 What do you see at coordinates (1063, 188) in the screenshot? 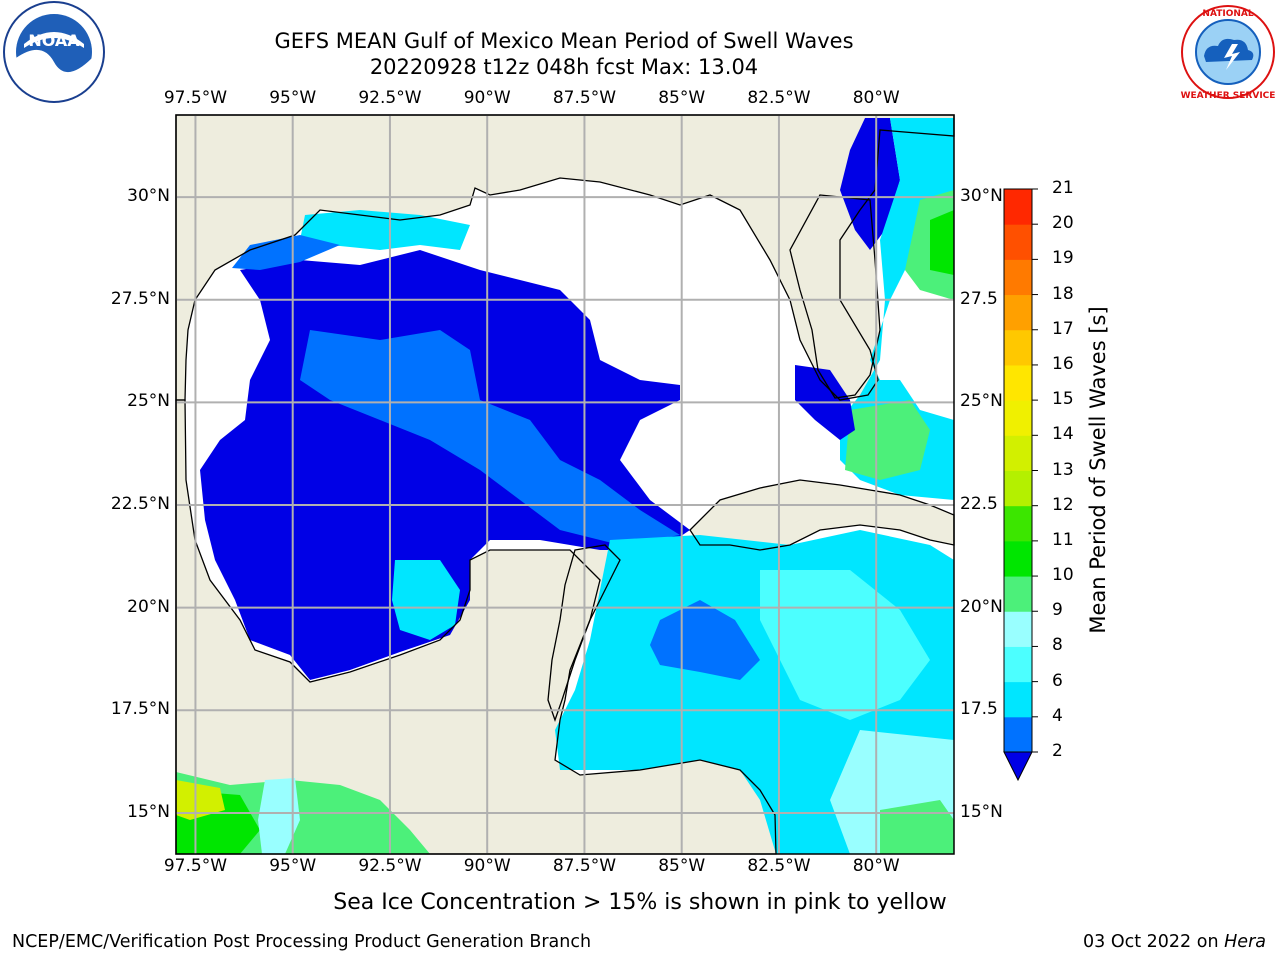
I see `colorbar-tick-label: 21` at bounding box center [1063, 188].